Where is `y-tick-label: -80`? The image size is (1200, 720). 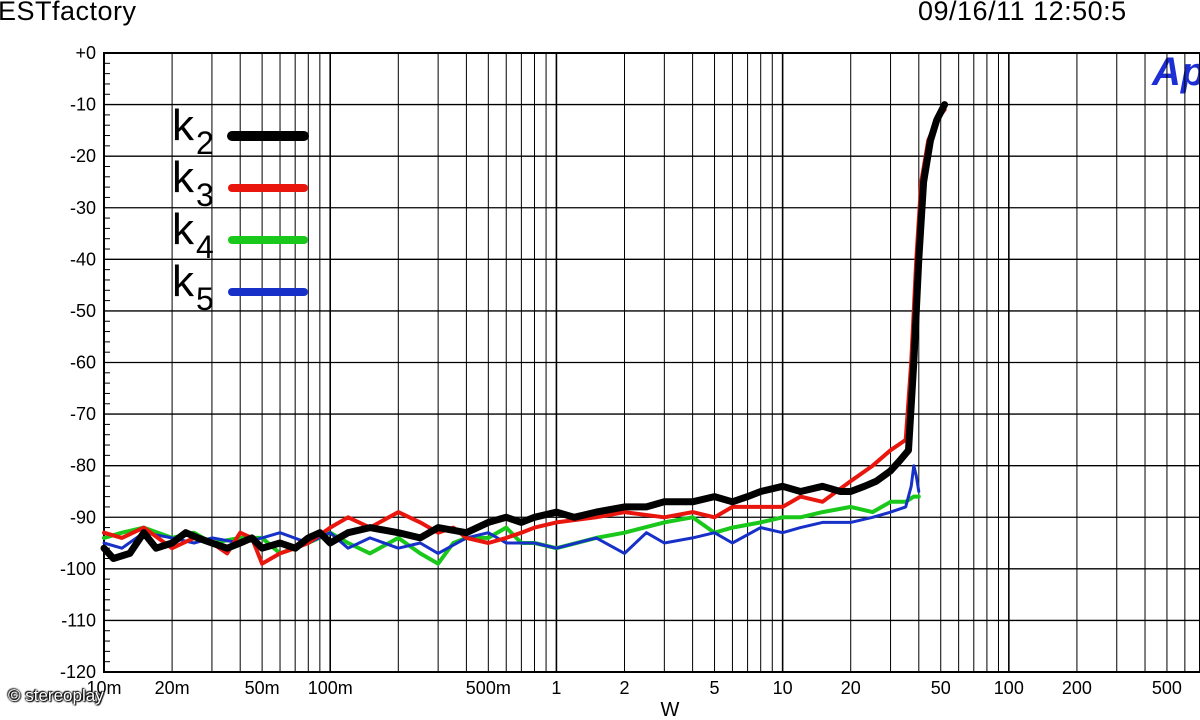
y-tick-label: -80 is located at coordinates (83, 466).